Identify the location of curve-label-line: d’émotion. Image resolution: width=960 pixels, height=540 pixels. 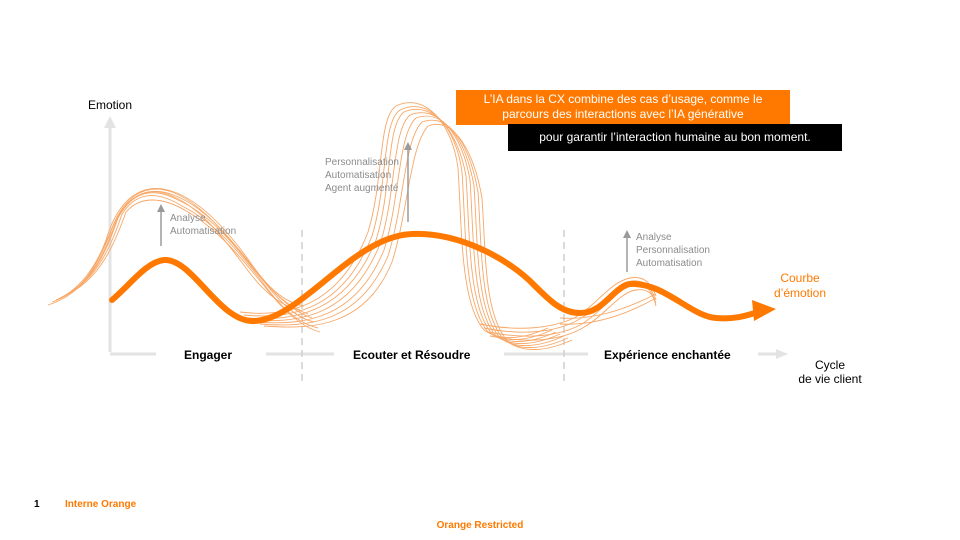
(800, 293).